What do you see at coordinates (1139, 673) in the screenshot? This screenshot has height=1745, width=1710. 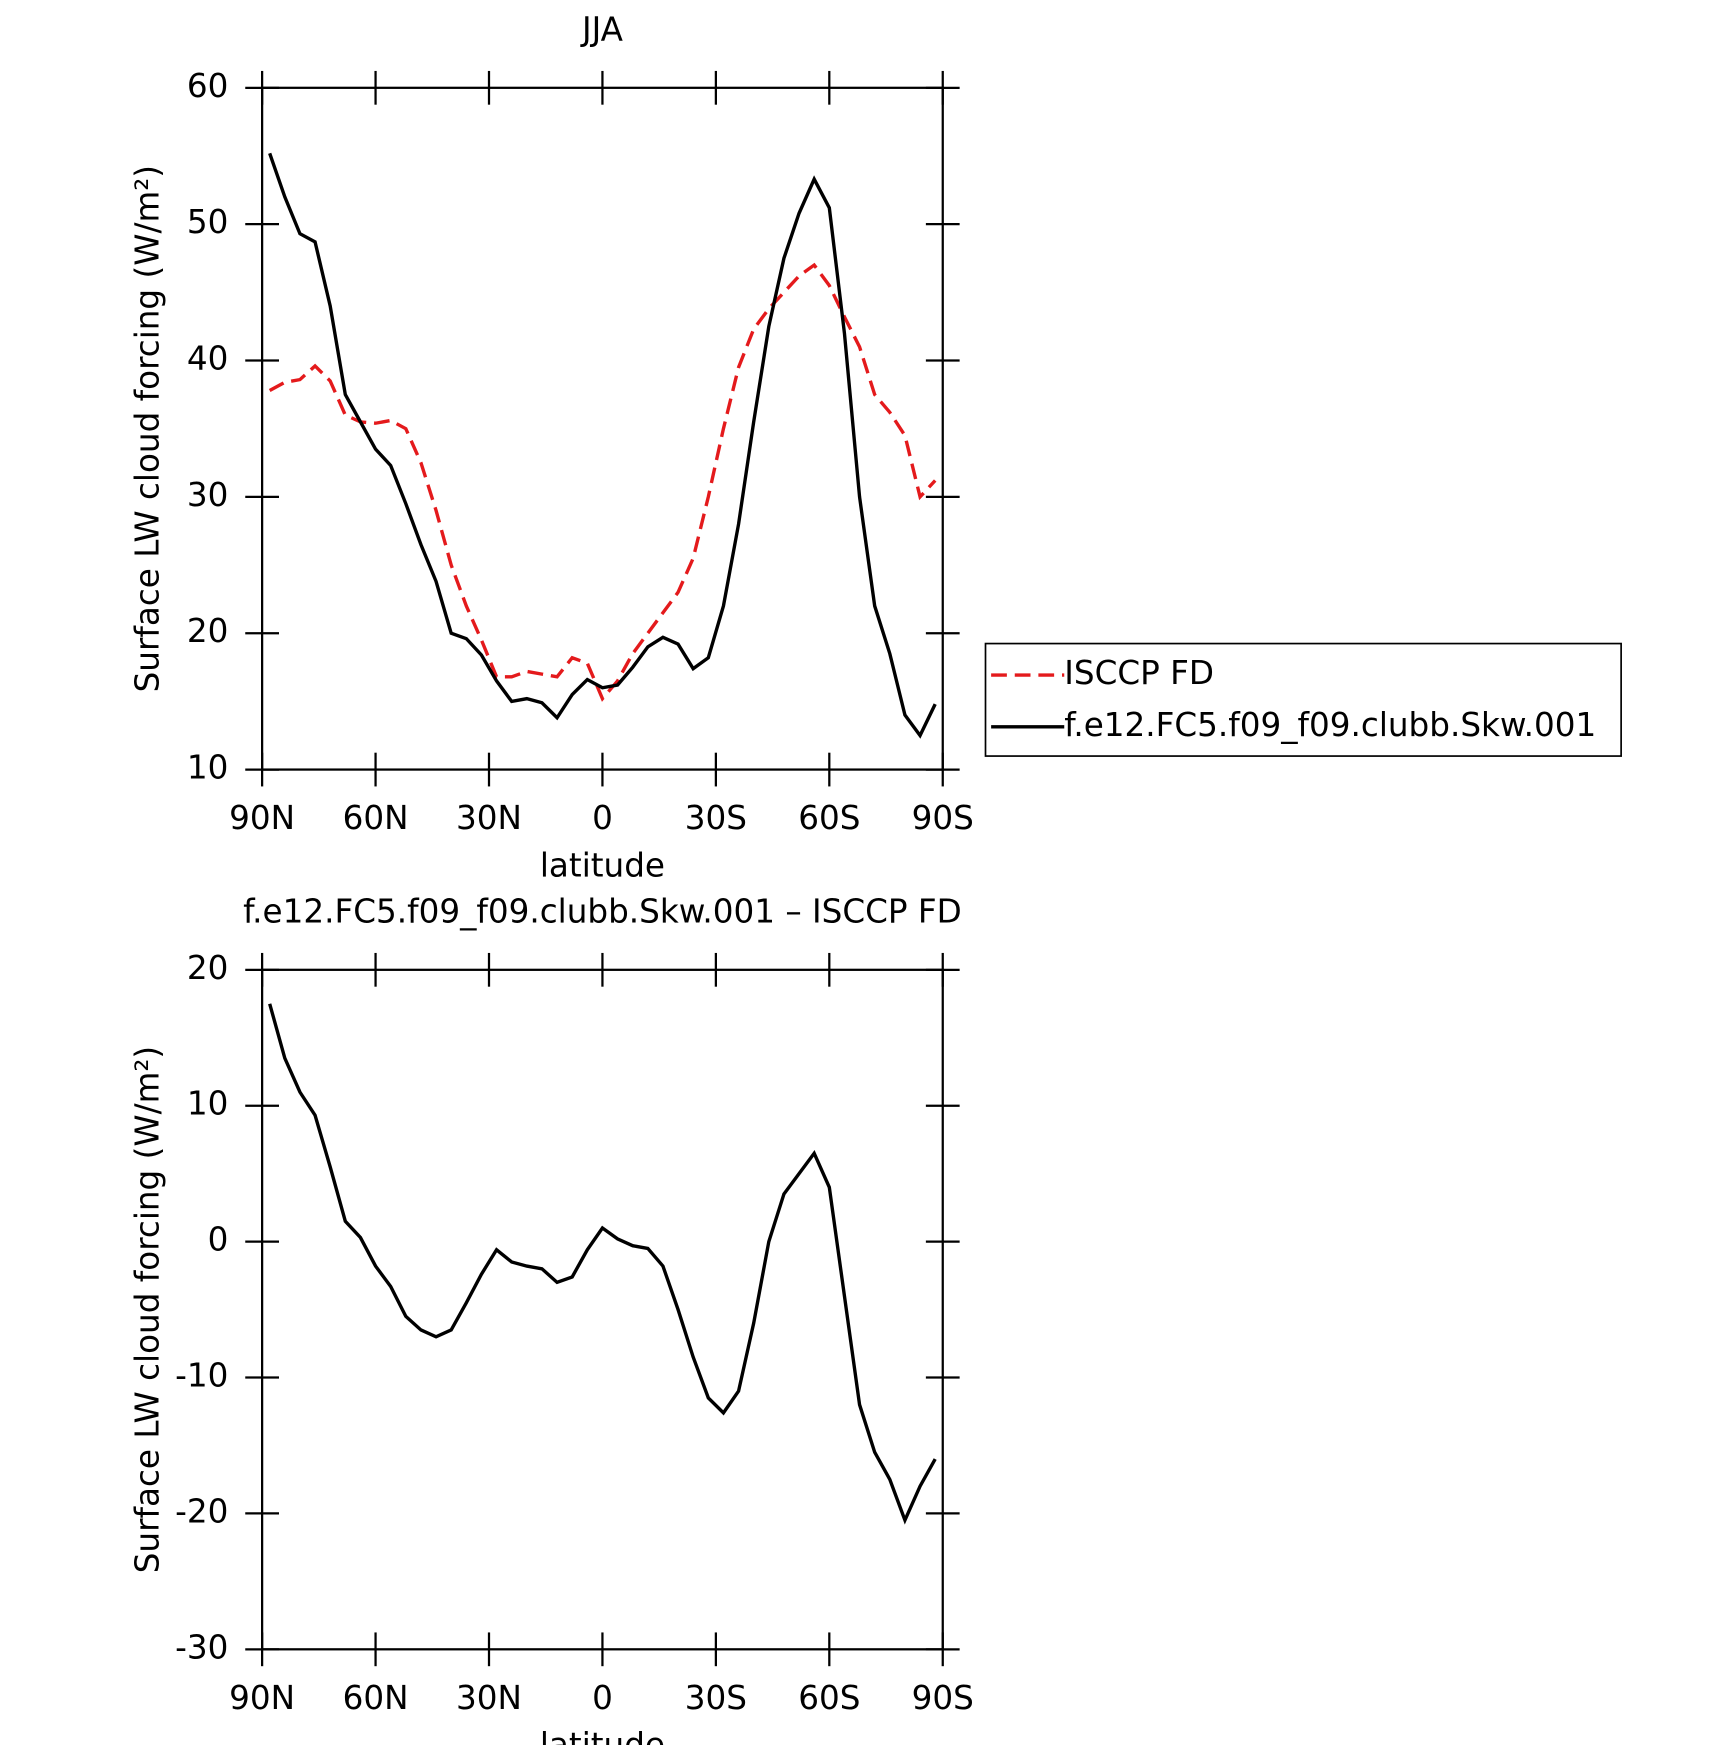 I see `legend-label: ISCCP FD` at bounding box center [1139, 673].